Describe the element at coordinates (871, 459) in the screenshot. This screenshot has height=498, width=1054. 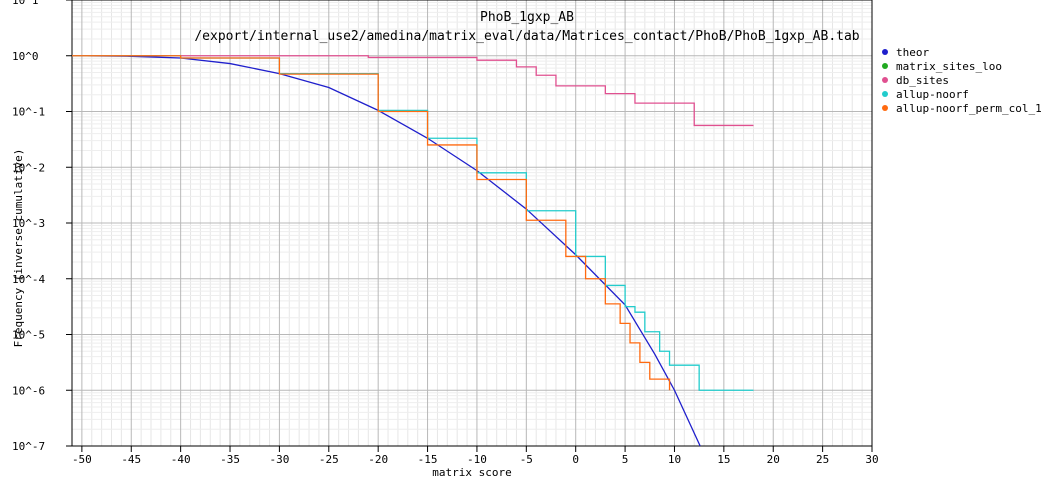
I see `x-tick-label: 30` at that location.